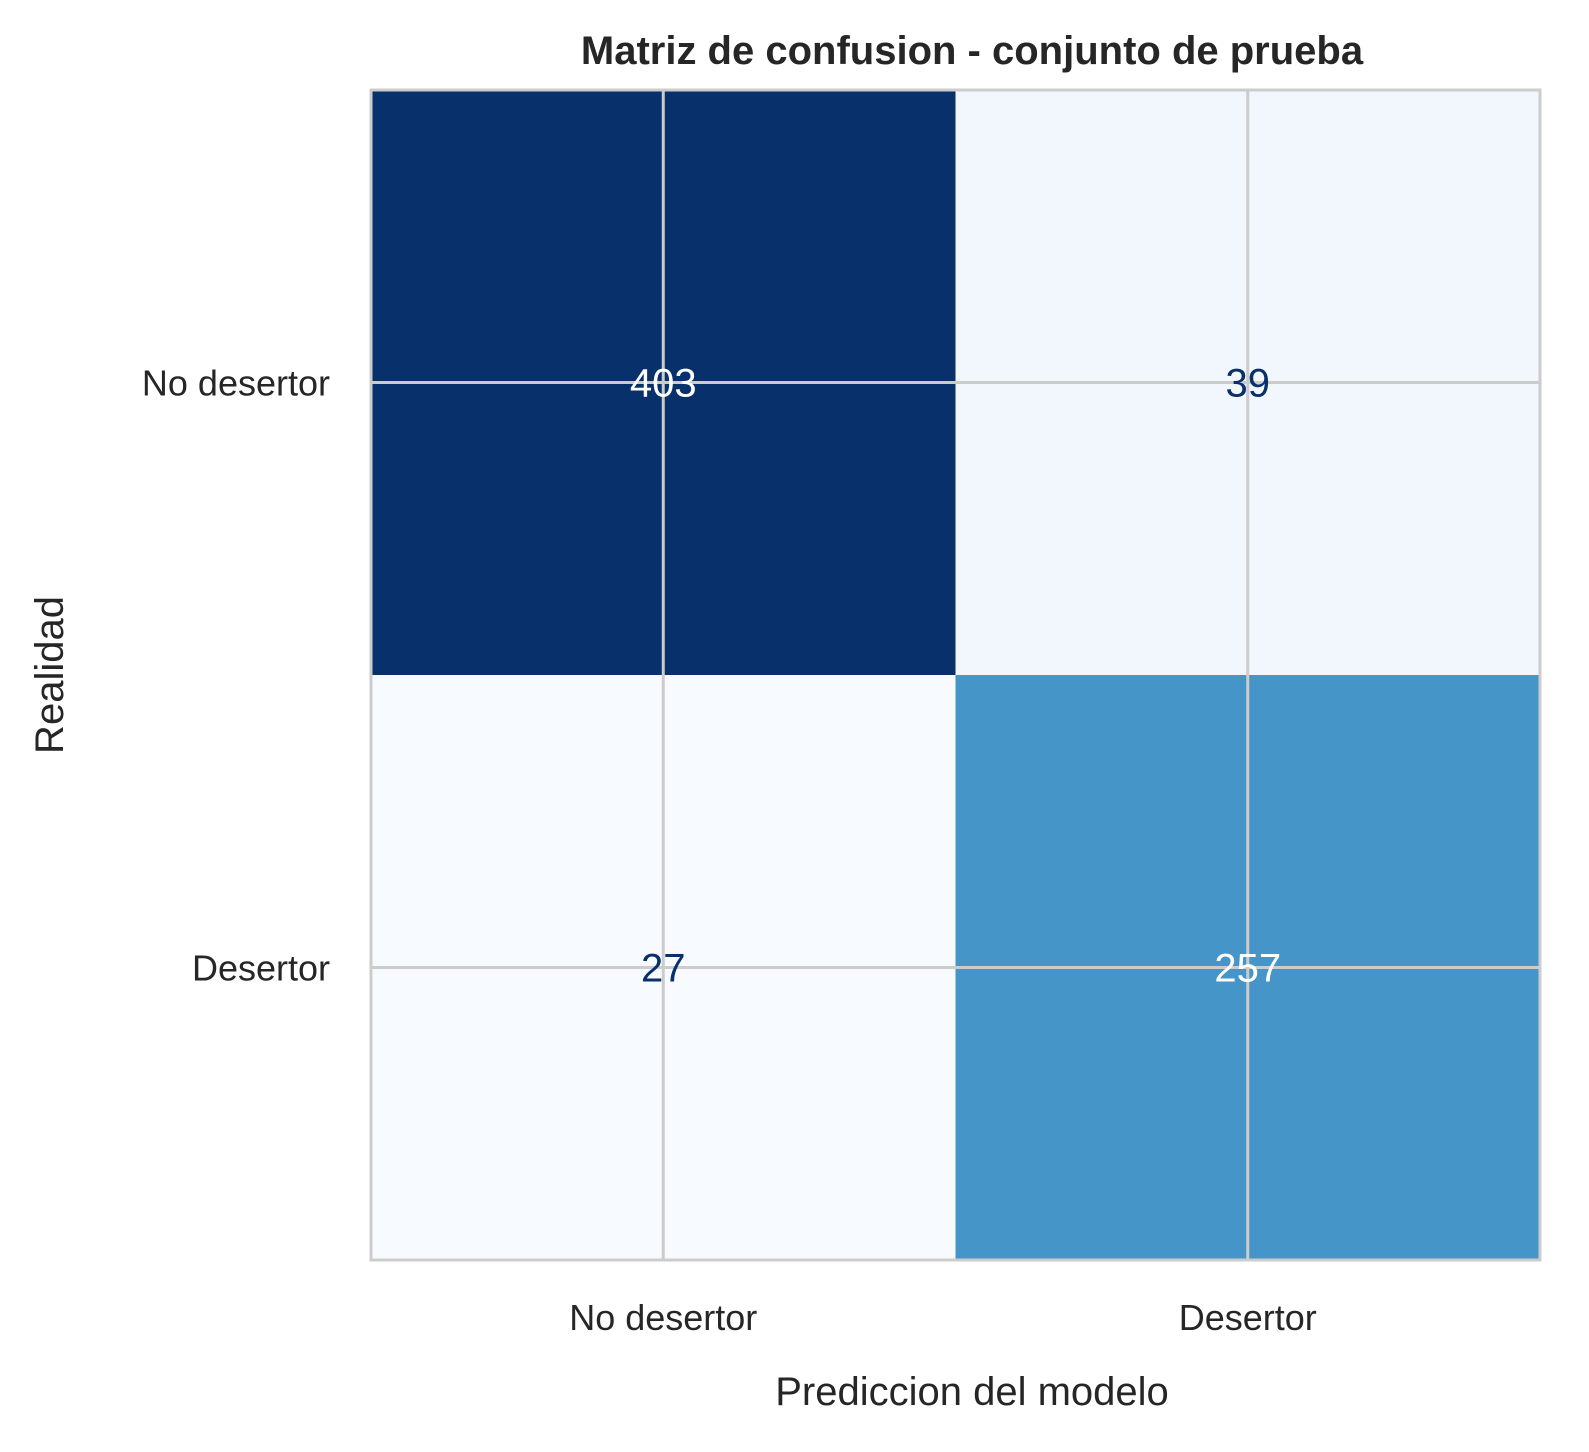  Describe the element at coordinates (261, 968) in the screenshot. I see `y-tick-label: Desertor` at that location.